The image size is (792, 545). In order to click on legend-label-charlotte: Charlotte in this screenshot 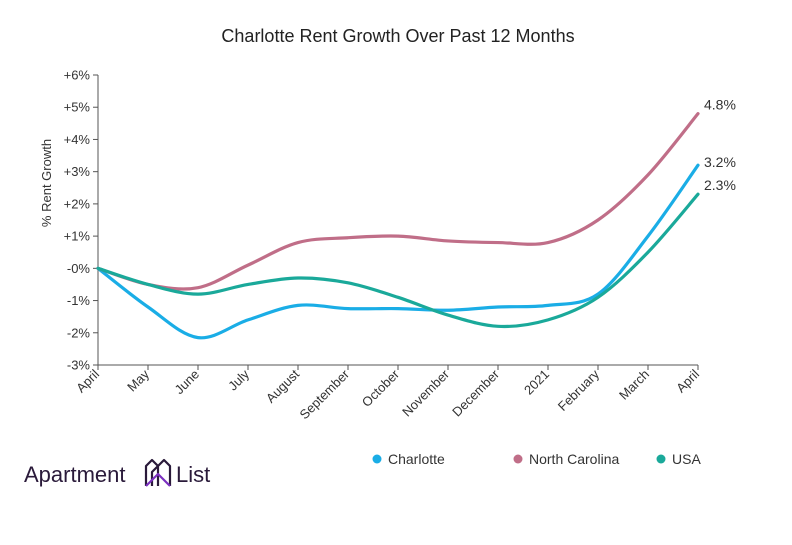, I will do `click(416, 459)`.